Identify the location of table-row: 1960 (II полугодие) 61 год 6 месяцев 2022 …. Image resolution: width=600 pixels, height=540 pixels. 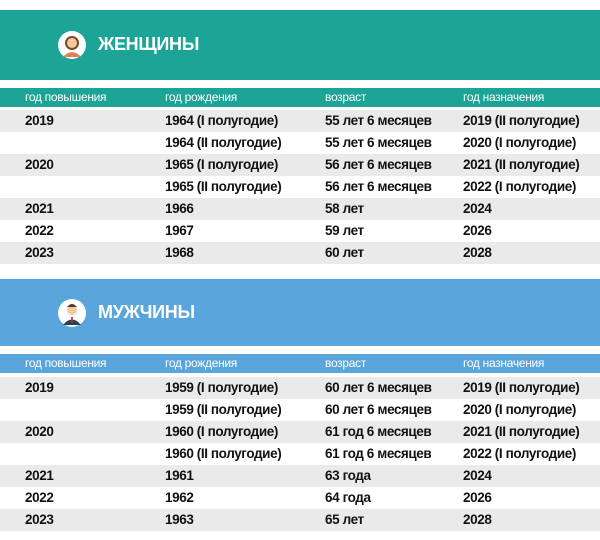
(300, 454).